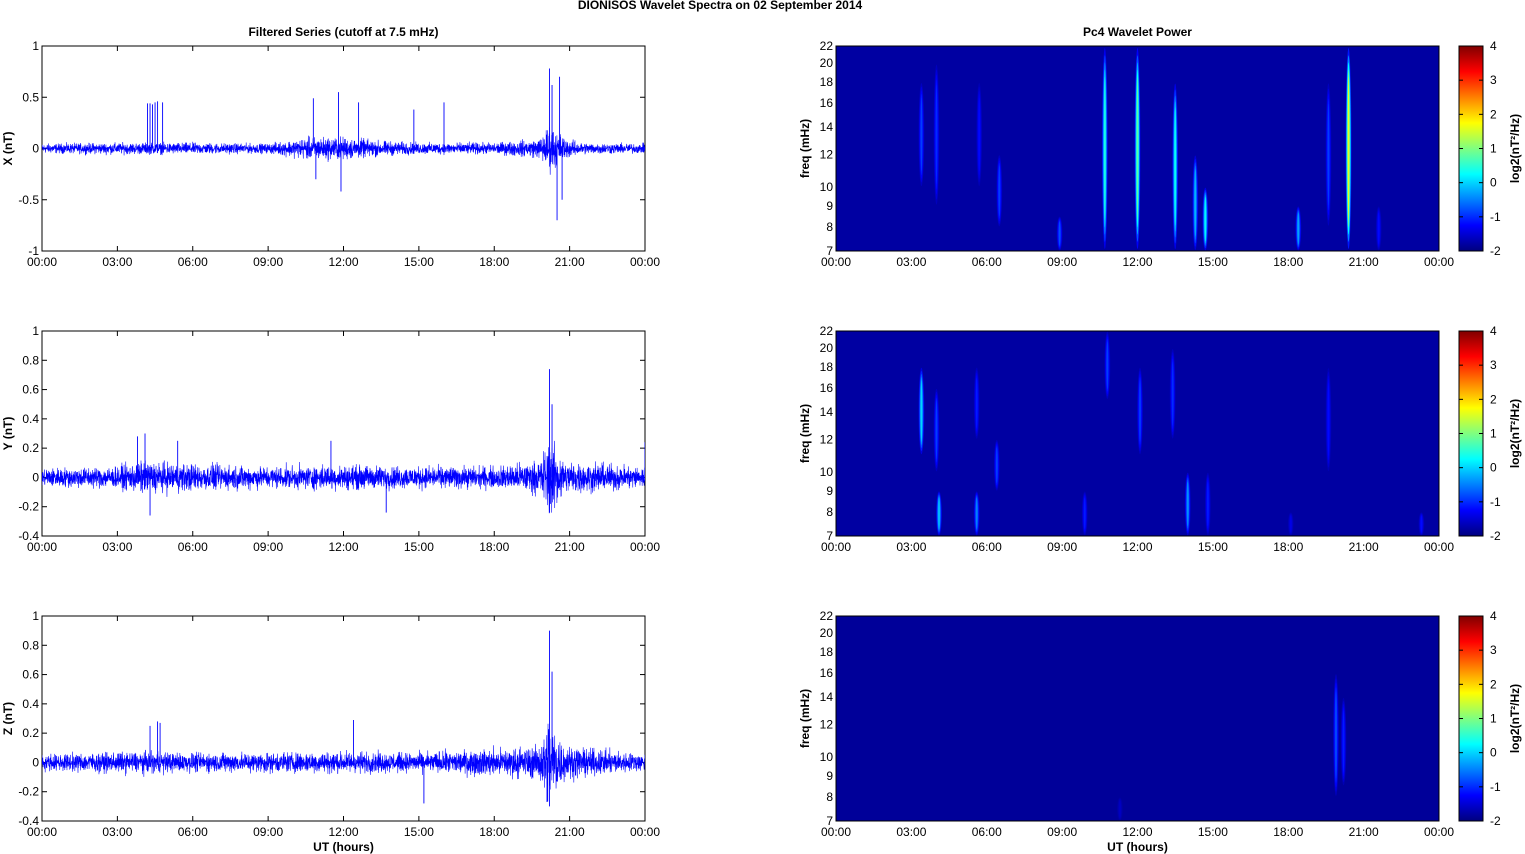 This screenshot has height=854, width=1525. What do you see at coordinates (35, 149) in the screenshot?
I see `y-tick-label: 0` at bounding box center [35, 149].